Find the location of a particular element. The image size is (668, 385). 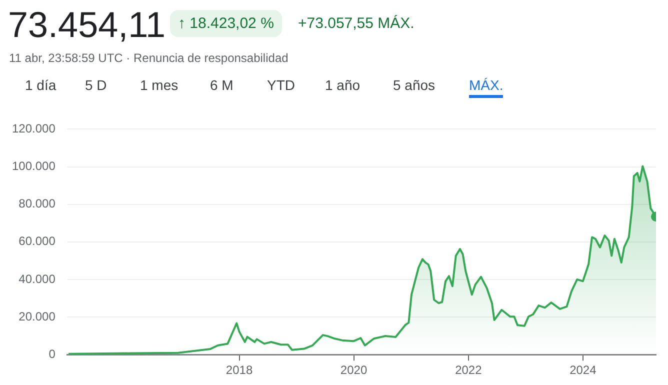

x-tick-label: 2022 is located at coordinates (468, 370).